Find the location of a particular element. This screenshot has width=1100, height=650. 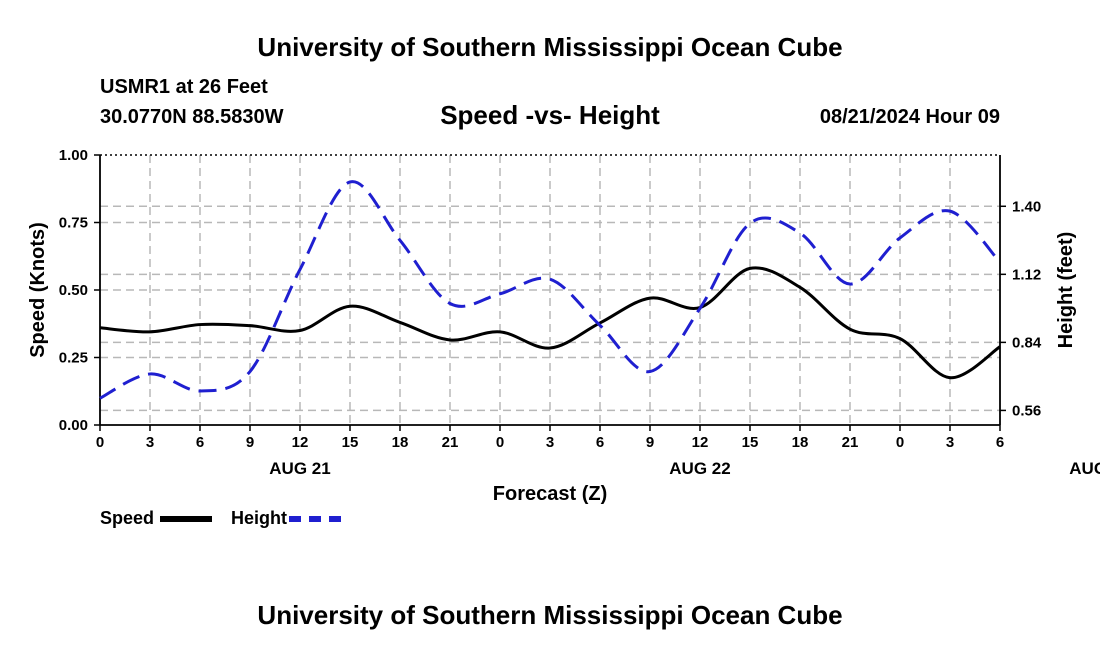

chart-title: Speed -vs- Height is located at coordinates (550, 115).